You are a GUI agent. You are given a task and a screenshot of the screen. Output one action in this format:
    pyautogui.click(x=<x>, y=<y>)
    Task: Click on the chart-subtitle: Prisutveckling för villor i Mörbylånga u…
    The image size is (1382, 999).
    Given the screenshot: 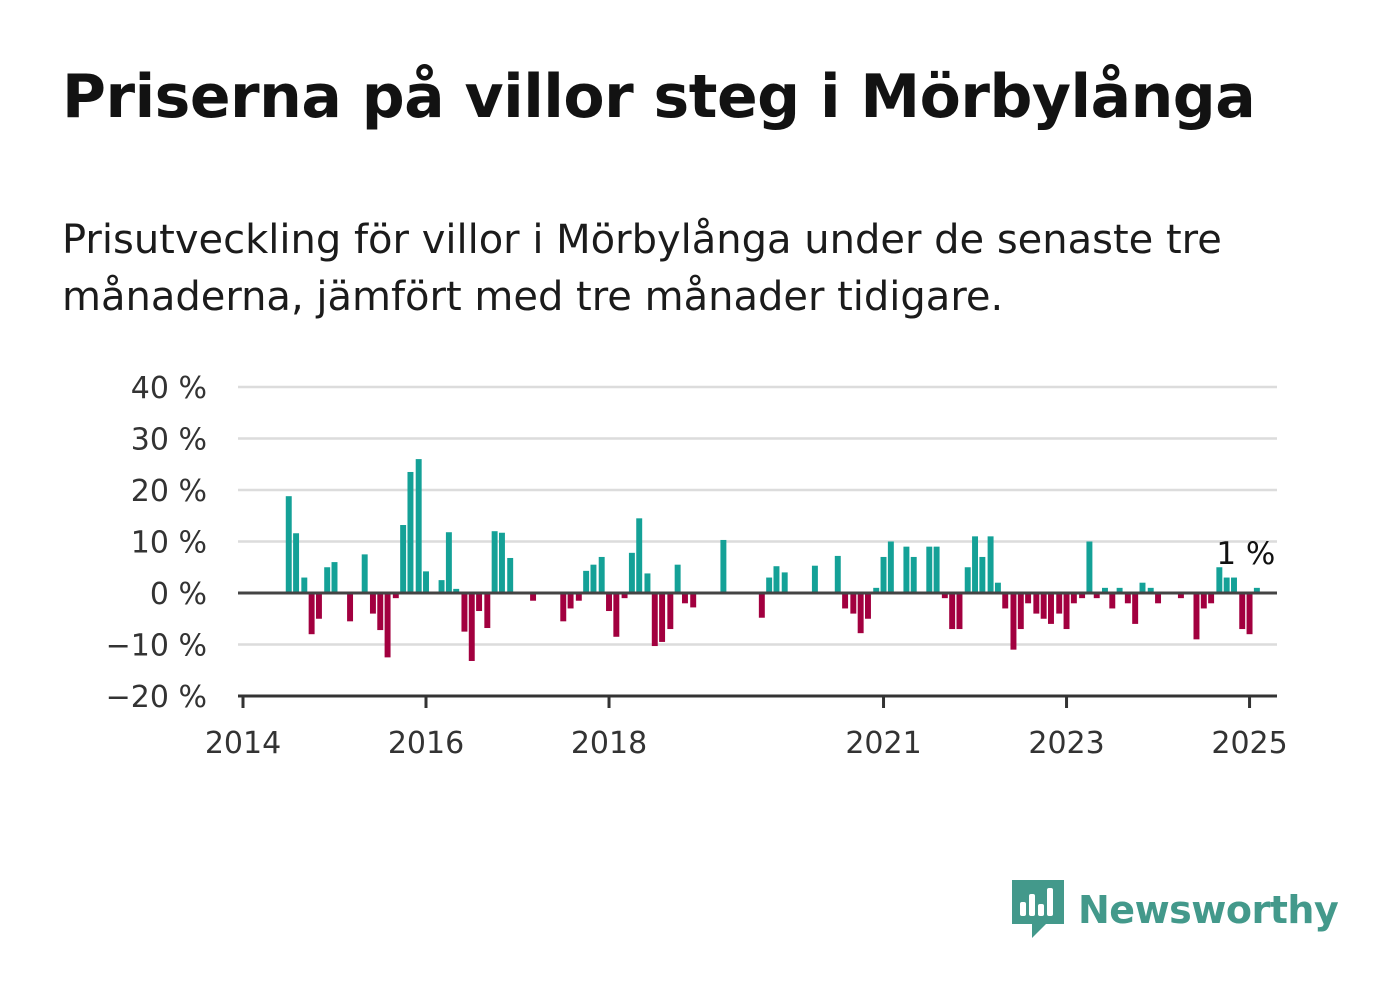 What is the action you would take?
    pyautogui.click(x=642, y=268)
    